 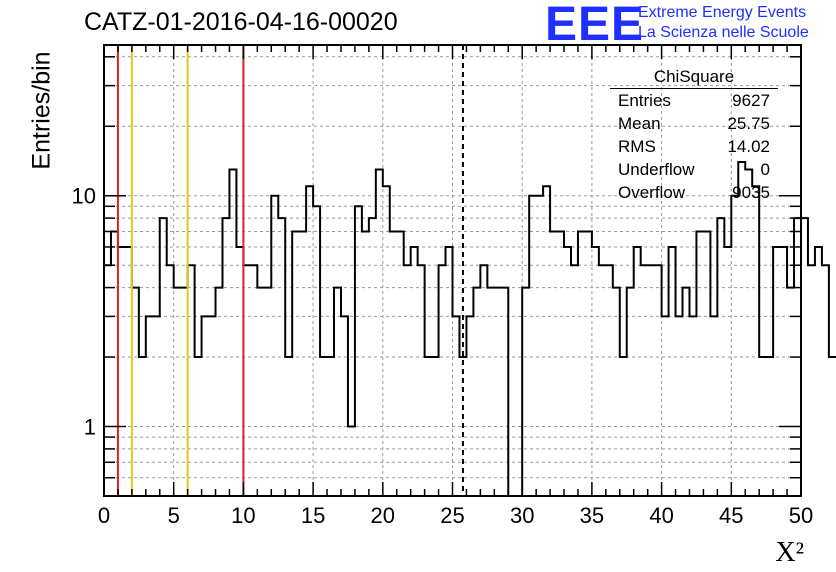 What do you see at coordinates (694, 123) in the screenshot?
I see `stats-row-mean: Mean 25.75` at bounding box center [694, 123].